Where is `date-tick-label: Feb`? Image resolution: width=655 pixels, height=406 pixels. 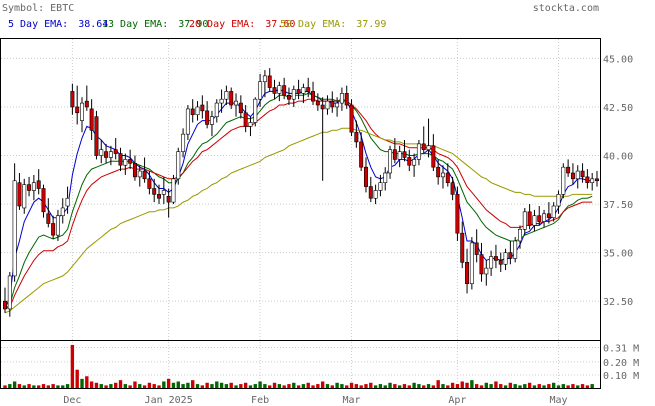
date-tick-label: Feb is located at coordinates (260, 400).